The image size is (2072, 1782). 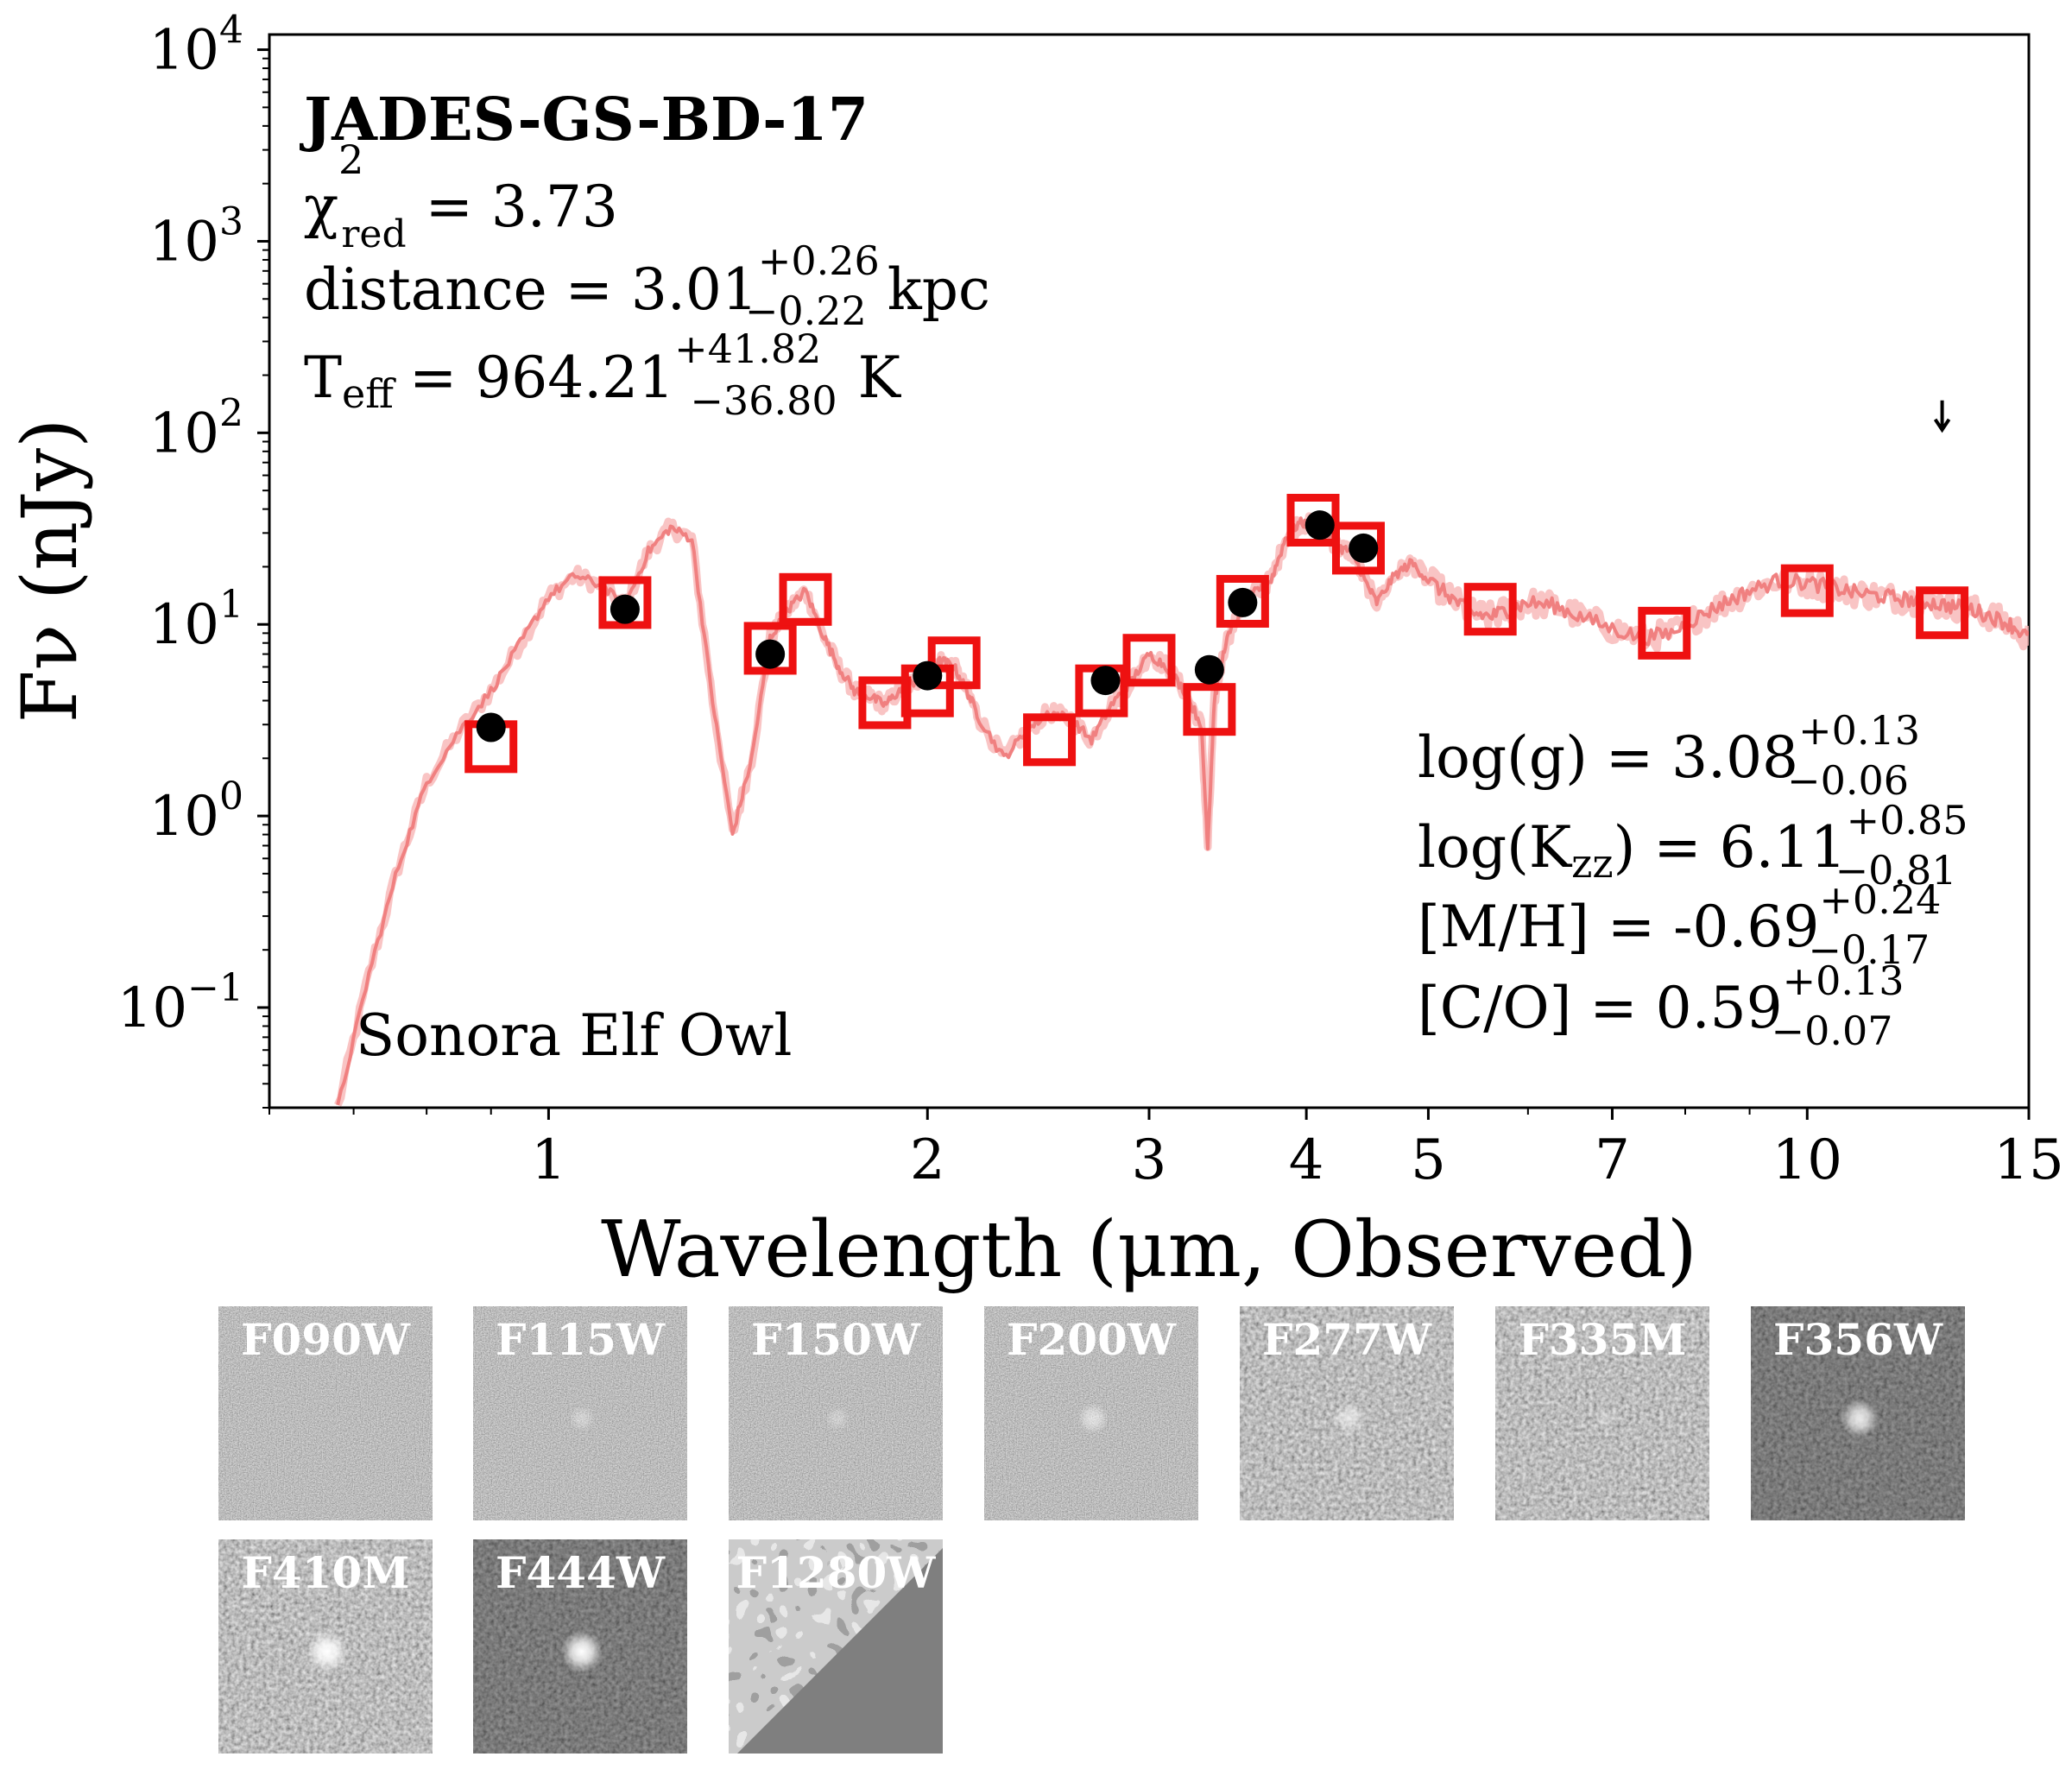 I want to click on stamp-label: F1280W, so click(x=836, y=1572).